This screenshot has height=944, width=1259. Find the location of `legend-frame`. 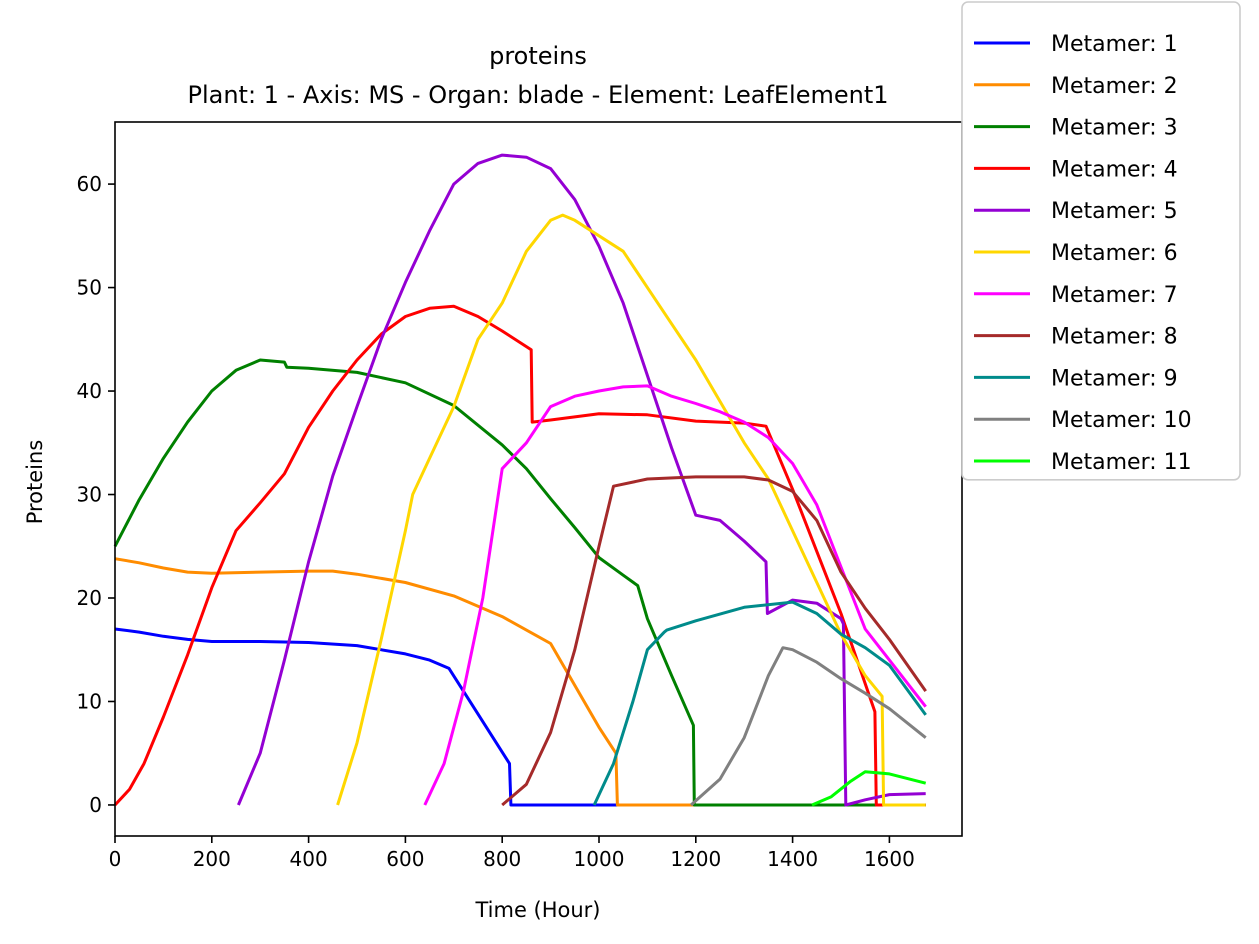

legend-frame is located at coordinates (1101, 241).